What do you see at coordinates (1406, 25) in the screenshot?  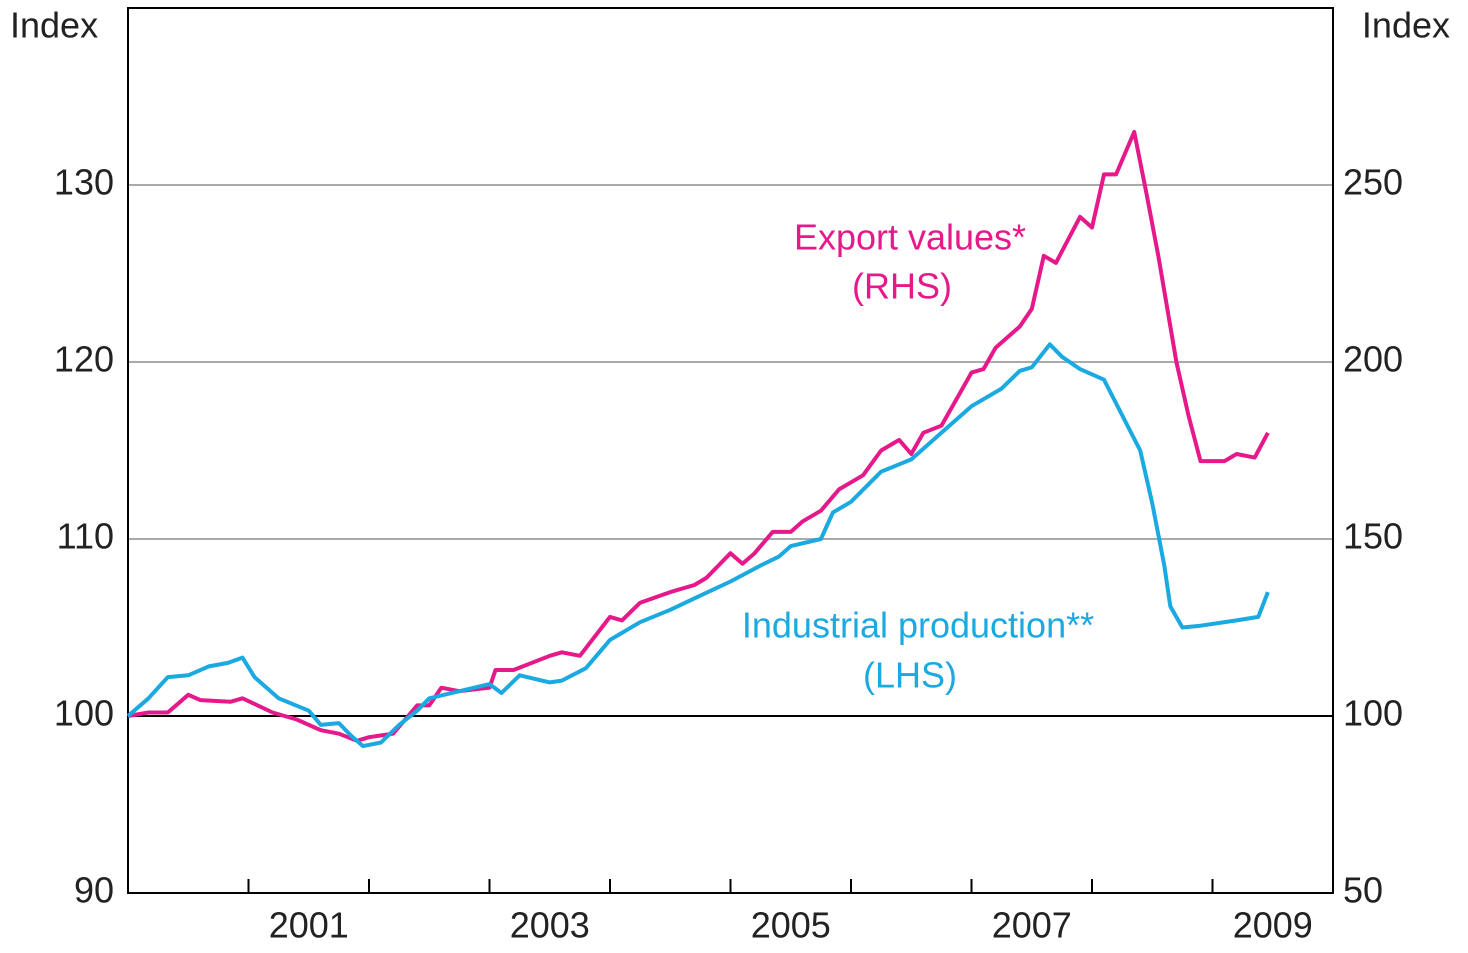 I see `y2-axis-title: Index` at bounding box center [1406, 25].